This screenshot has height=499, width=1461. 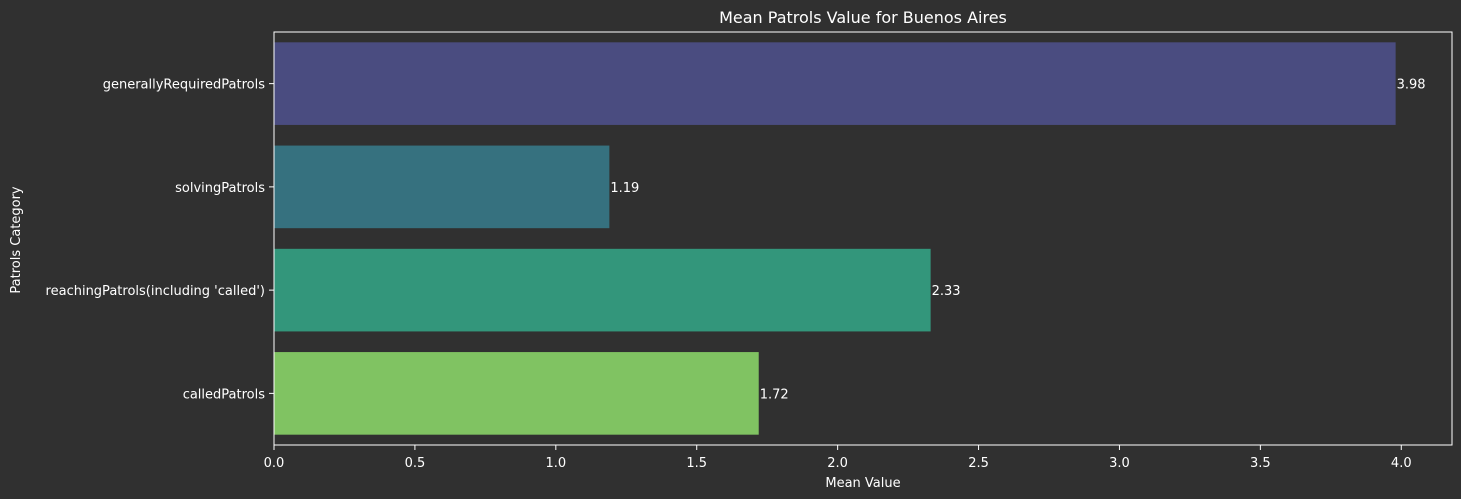 I want to click on y-axis-label: Patrols Category, so click(x=16, y=240).